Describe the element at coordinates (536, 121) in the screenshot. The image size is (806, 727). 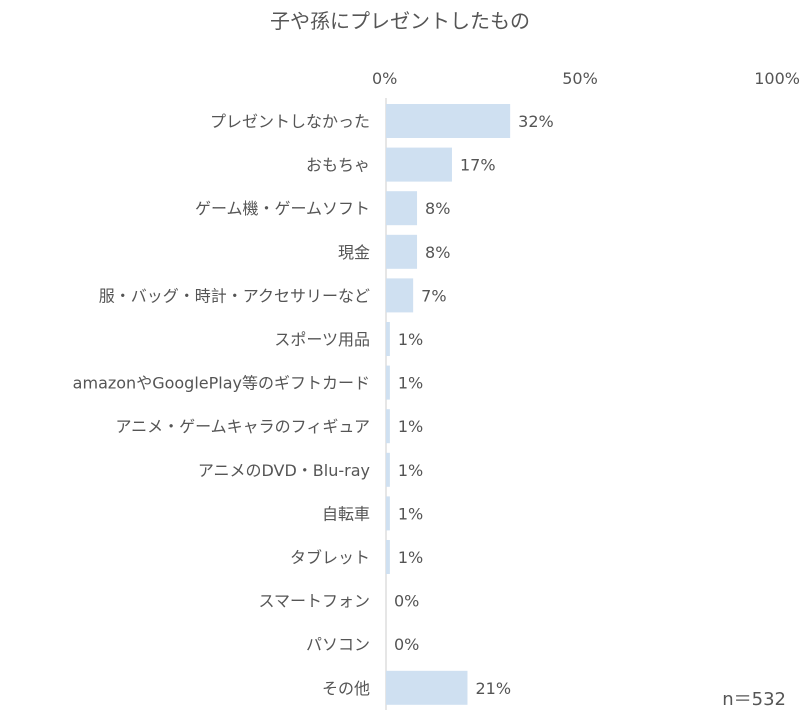
I see `value-label: 32%` at that location.